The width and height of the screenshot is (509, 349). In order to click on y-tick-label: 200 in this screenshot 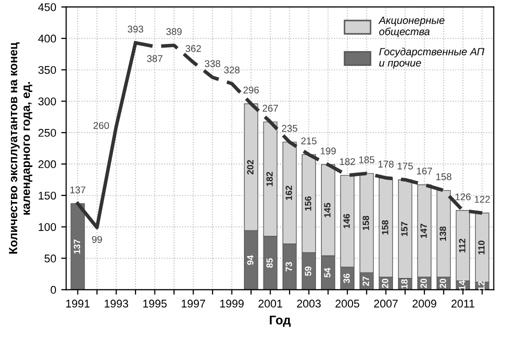, I will do `click(47, 164)`.